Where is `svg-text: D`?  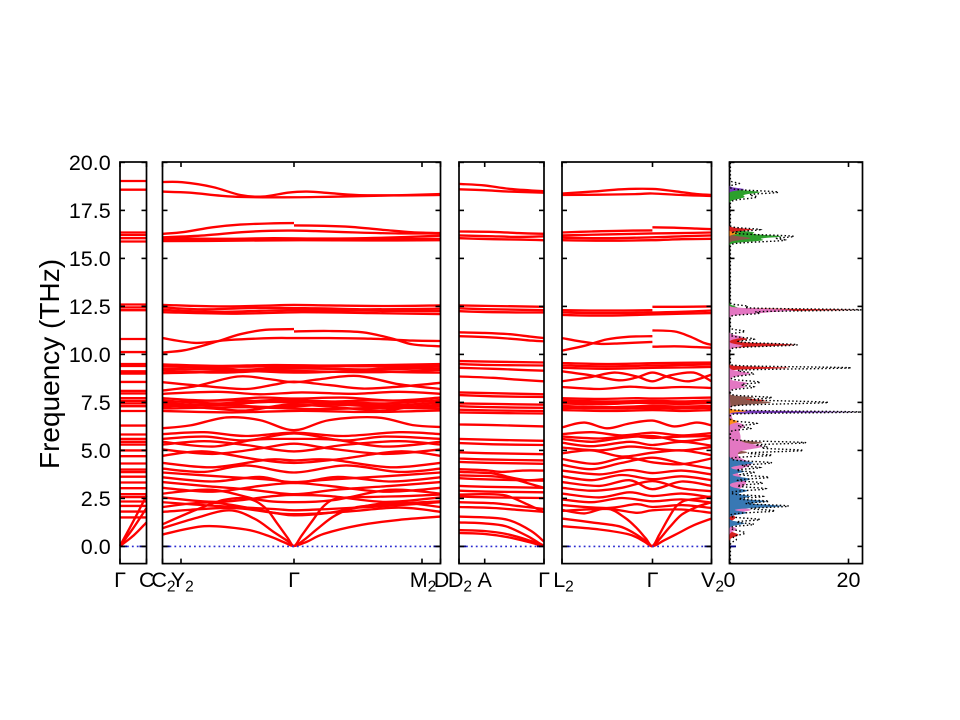
svg-text: D is located at coordinates (442, 580).